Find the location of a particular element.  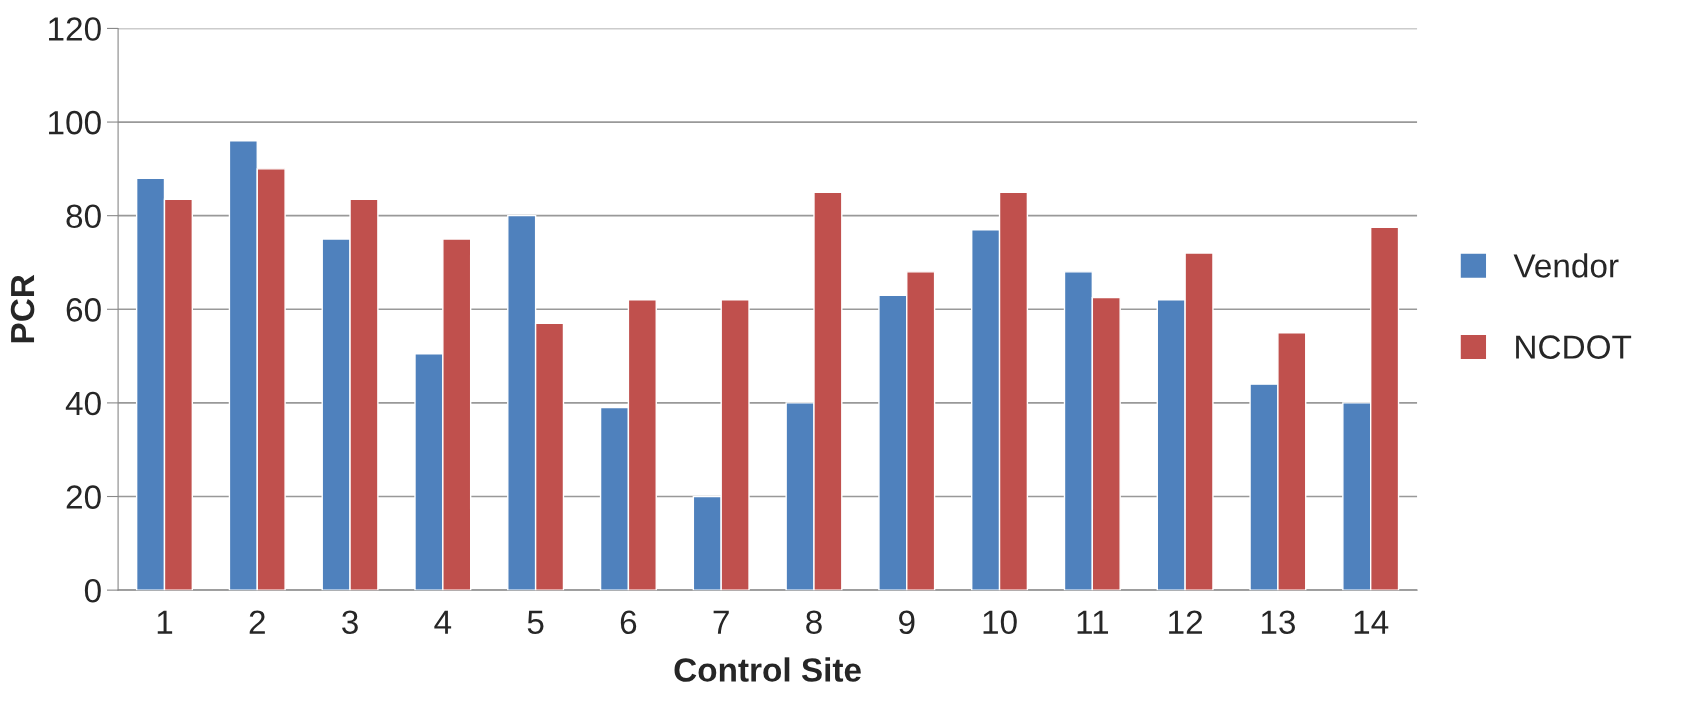

y-tick-label: 40 is located at coordinates (83, 403).